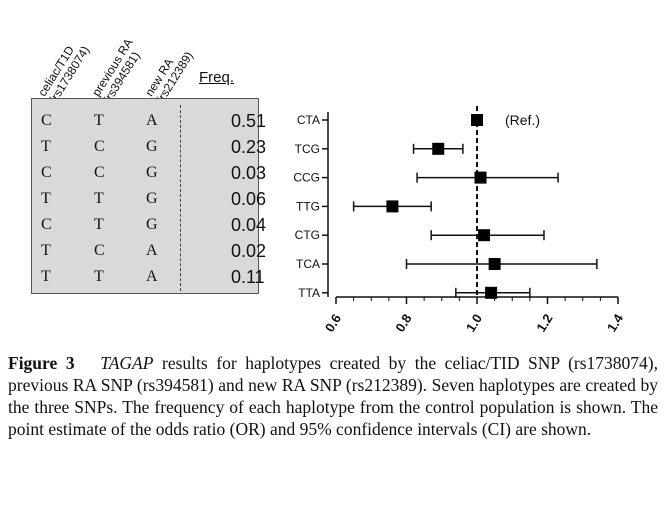 This screenshot has height=516, width=666. Describe the element at coordinates (544, 322) in the screenshot. I see `x-tick-label: 1.2` at that location.